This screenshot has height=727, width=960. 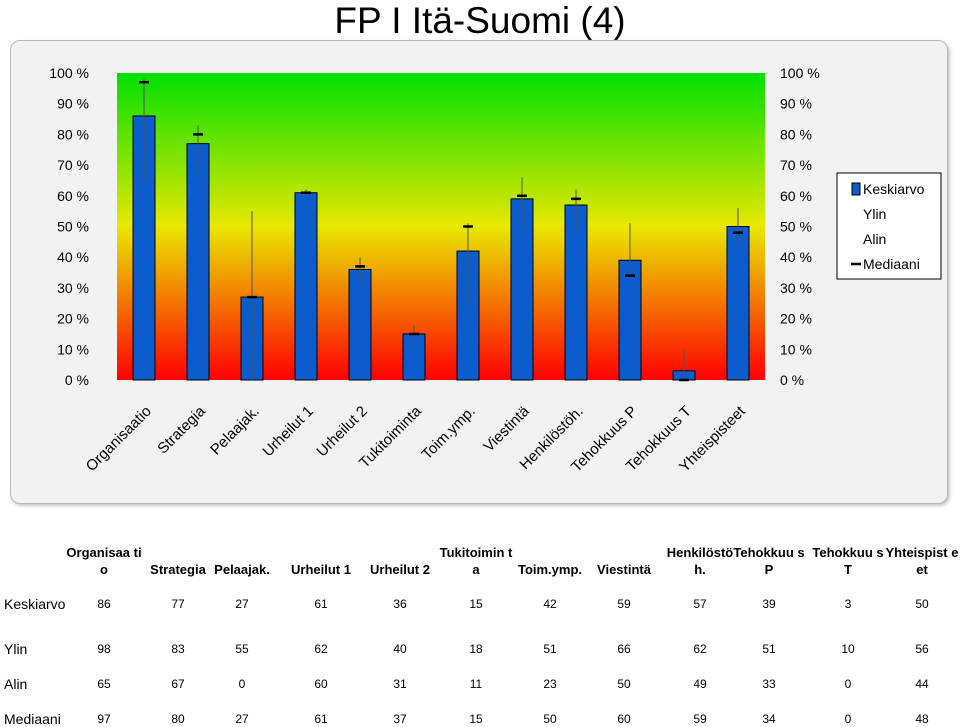 What do you see at coordinates (700, 684) in the screenshot?
I see `table-cell: 49` at bounding box center [700, 684].